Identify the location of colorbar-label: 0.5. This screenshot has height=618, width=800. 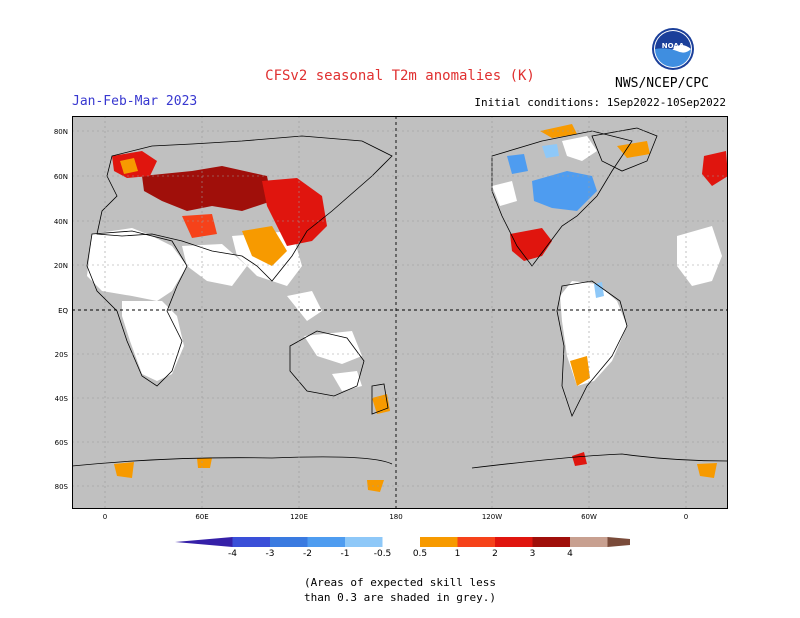
(420, 554).